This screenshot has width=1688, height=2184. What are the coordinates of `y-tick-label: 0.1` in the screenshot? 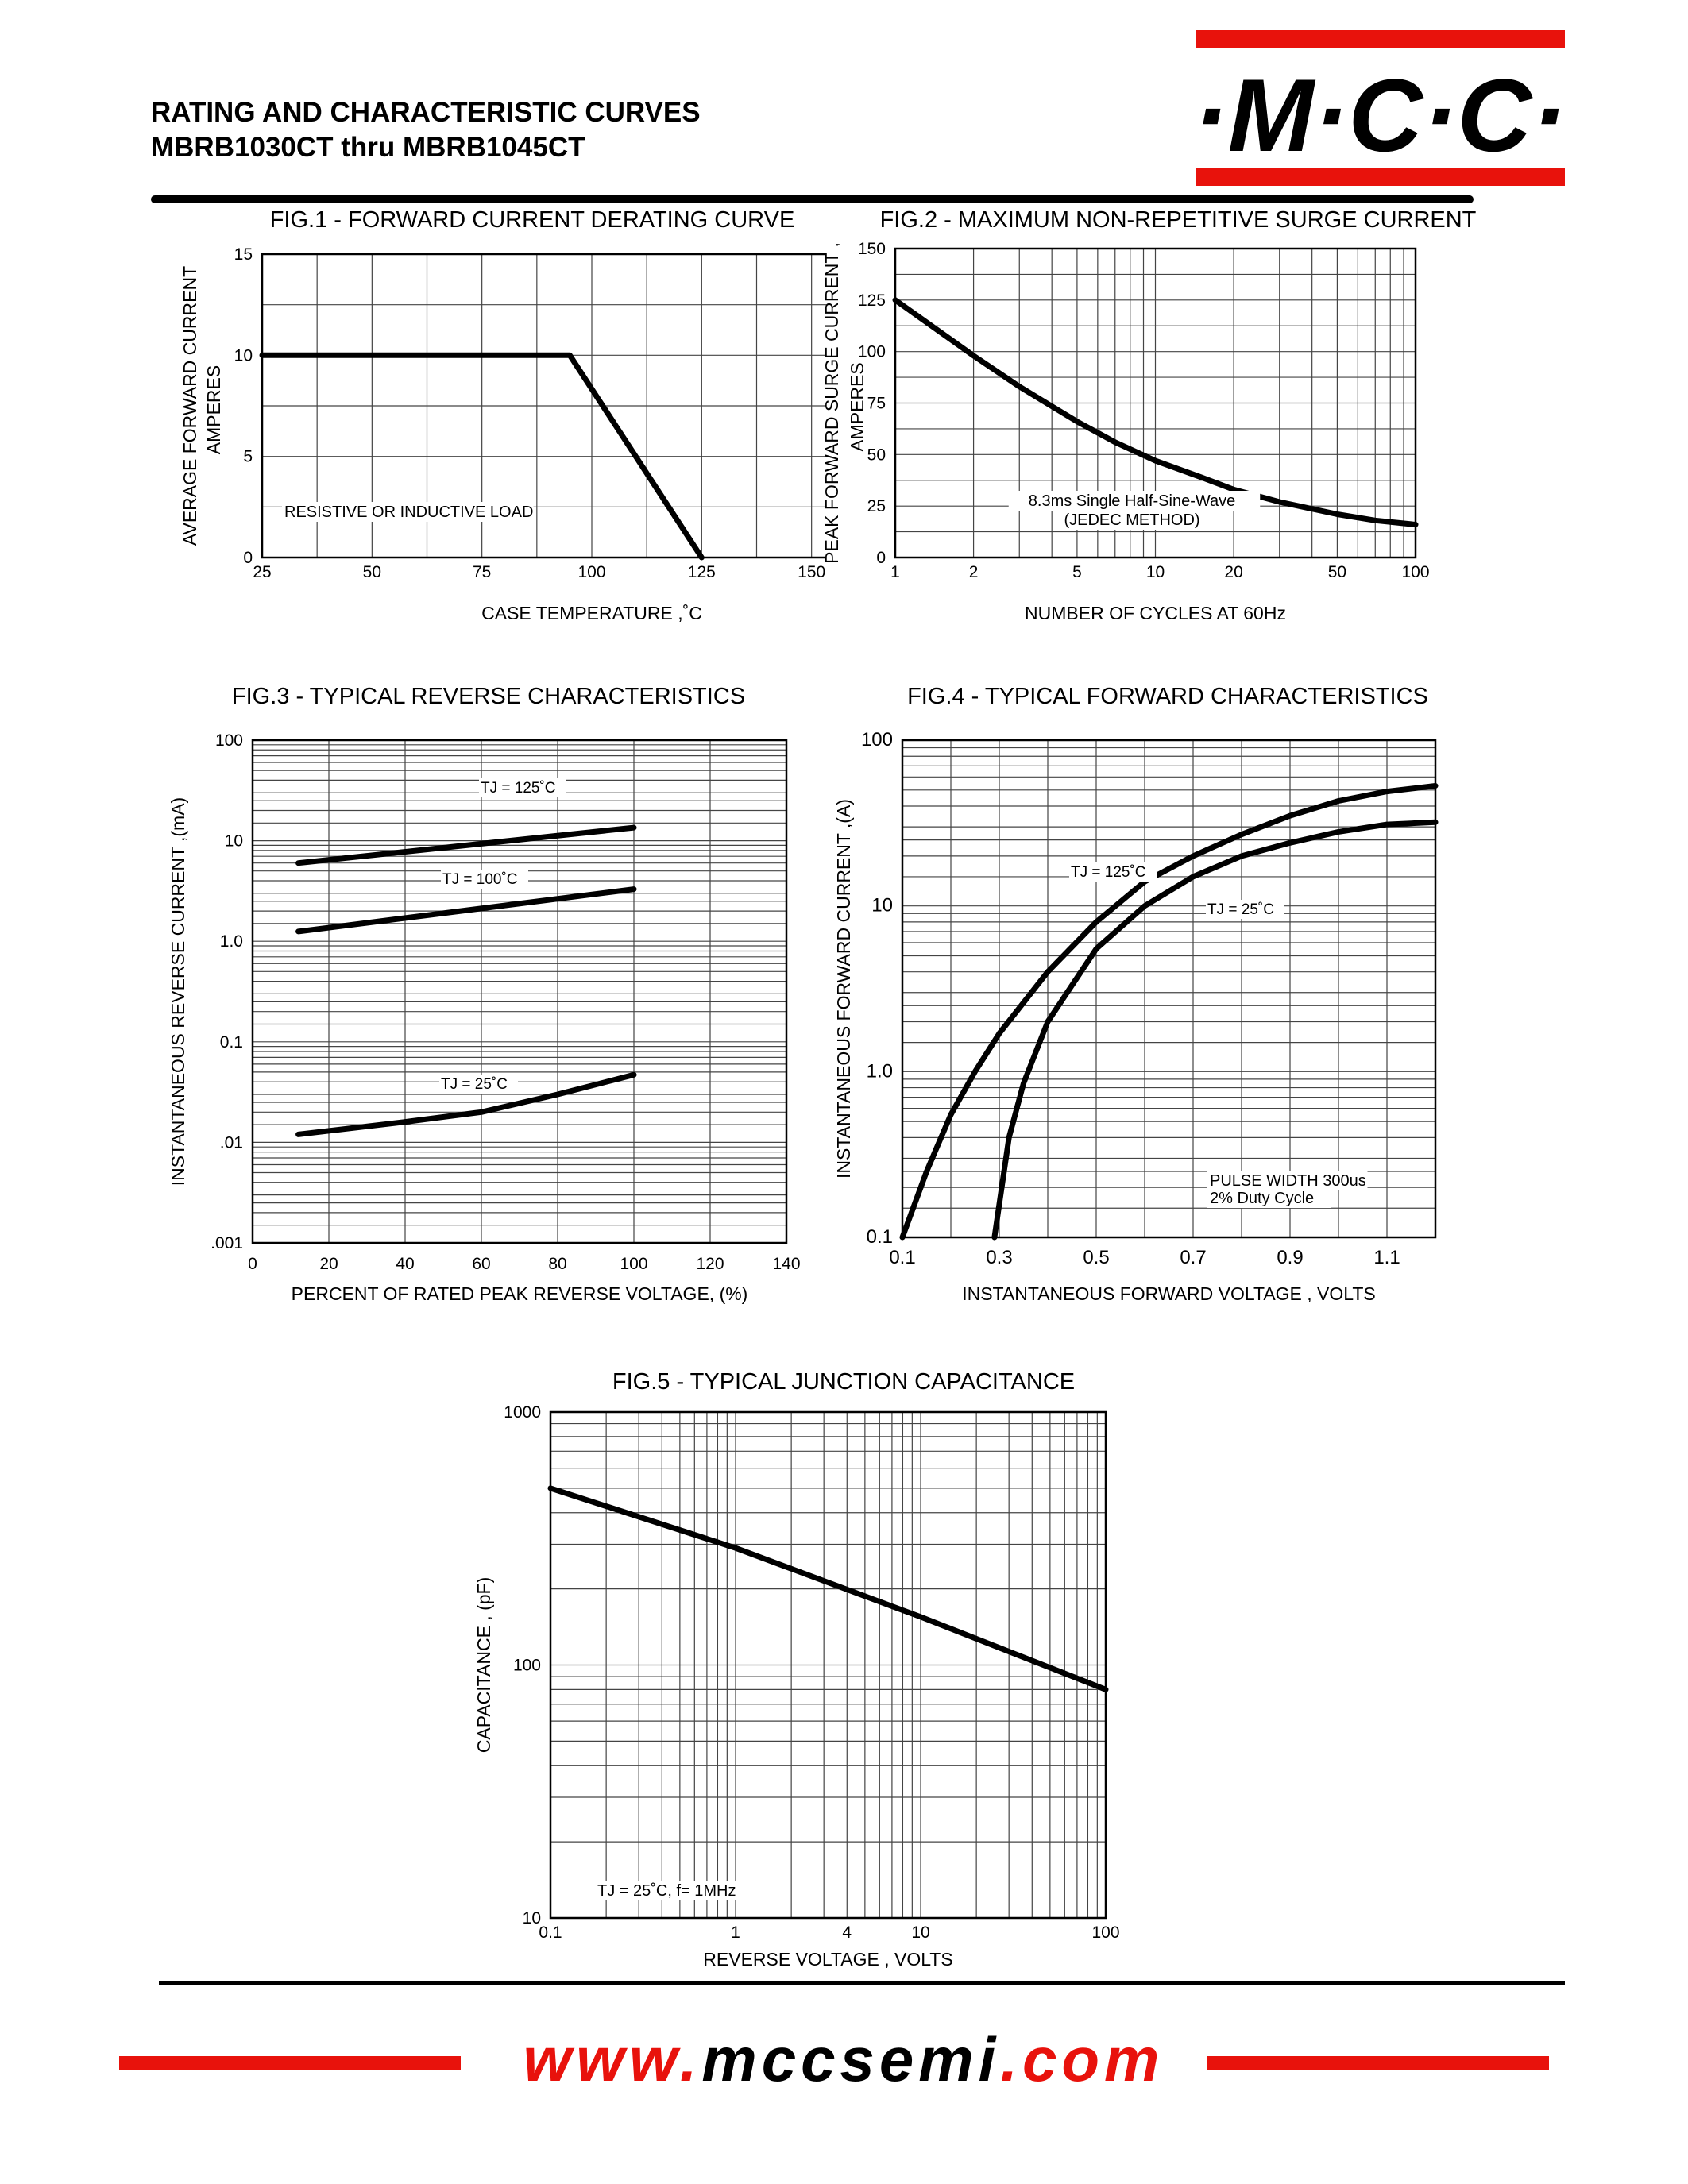 It's located at (232, 1042).